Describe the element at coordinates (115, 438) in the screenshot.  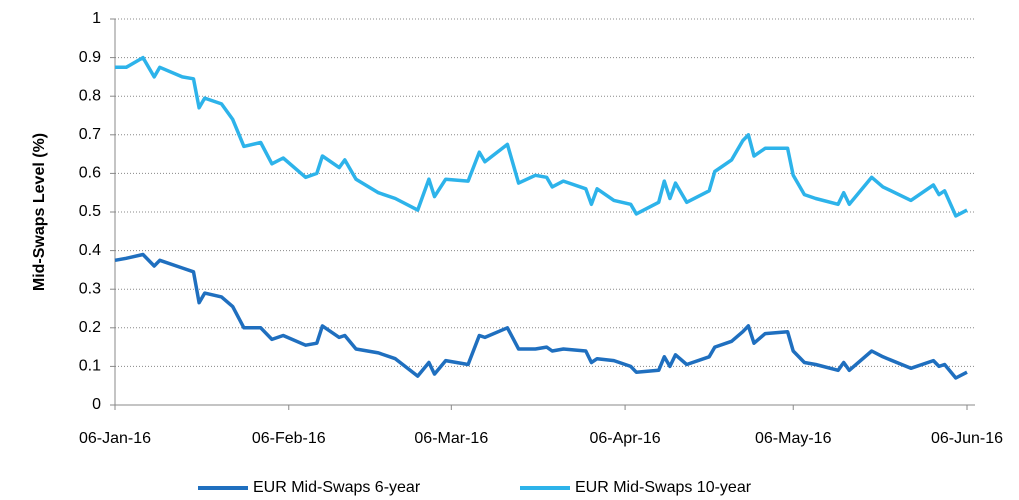
I see `x-tick-label: 06-Jan-16` at that location.